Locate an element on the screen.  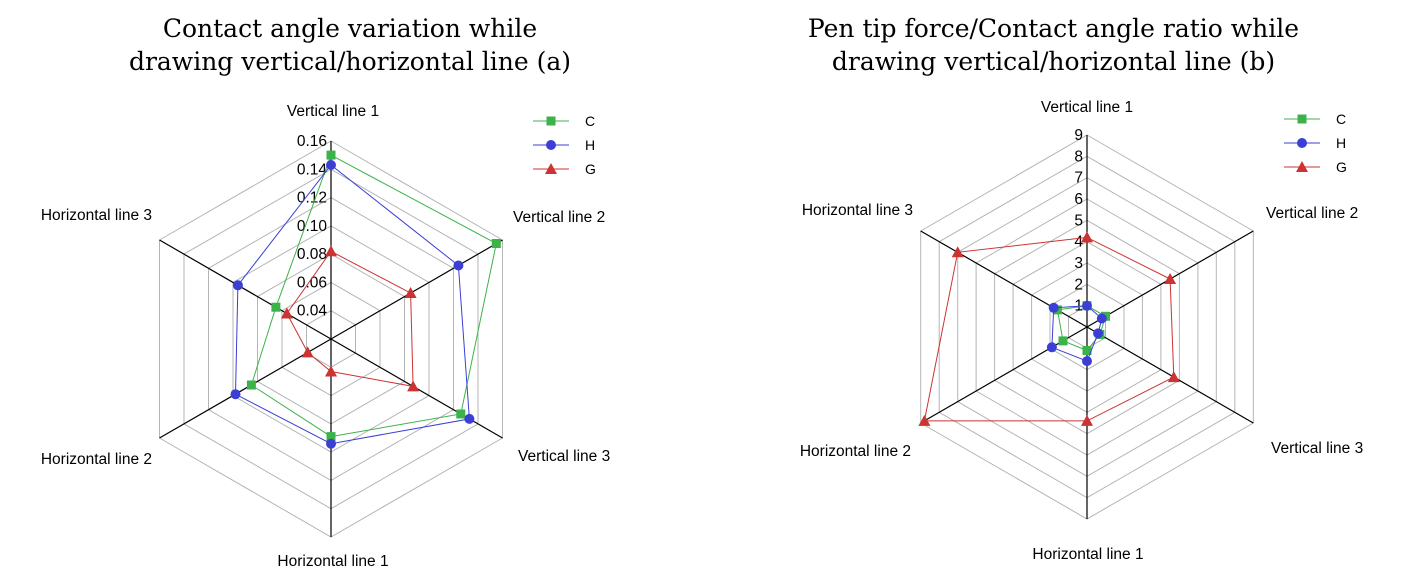
tick-label: 2 is located at coordinates (1078, 284).